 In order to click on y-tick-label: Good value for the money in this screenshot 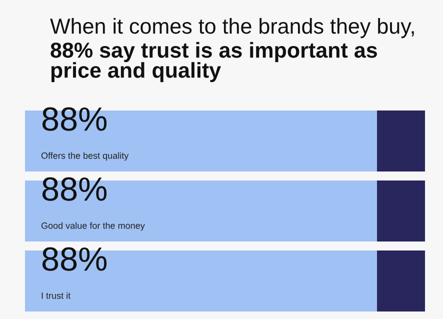, I will do `click(93, 226)`.